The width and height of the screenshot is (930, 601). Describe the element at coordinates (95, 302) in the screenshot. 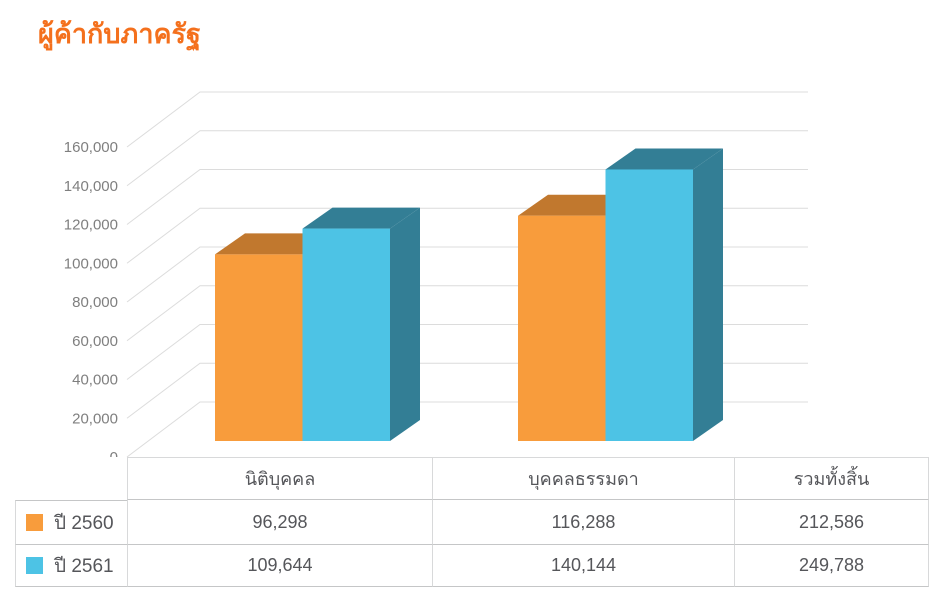

I see `y-axis-label: 80,000` at that location.